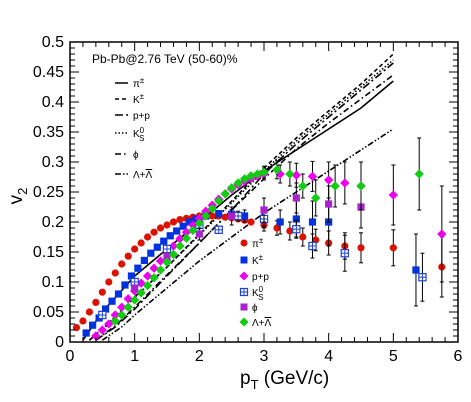 This screenshot has width=471, height=402. I want to click on y-tick-label: 0.2, so click(53, 222).